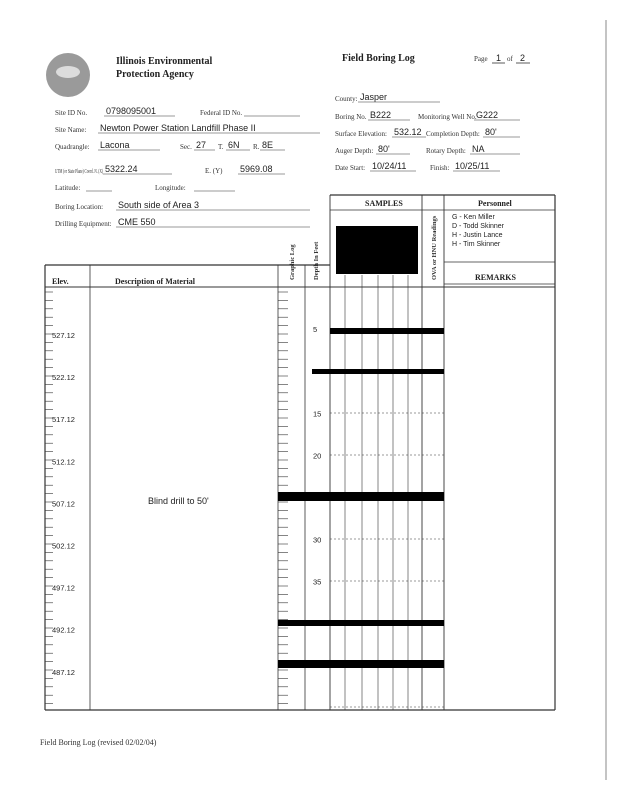 This screenshot has width=618, height=800. I want to click on field-label: Rotary Depth:, so click(446, 151).